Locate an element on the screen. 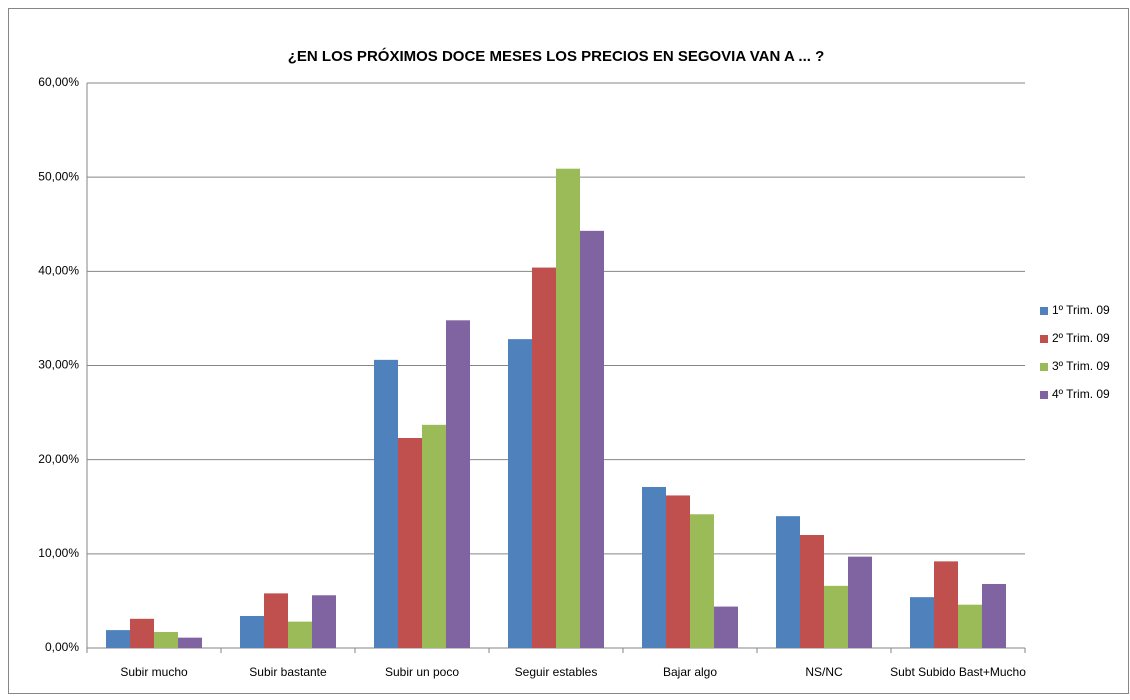  y-tick-label: 40,00% is located at coordinates (58, 271).